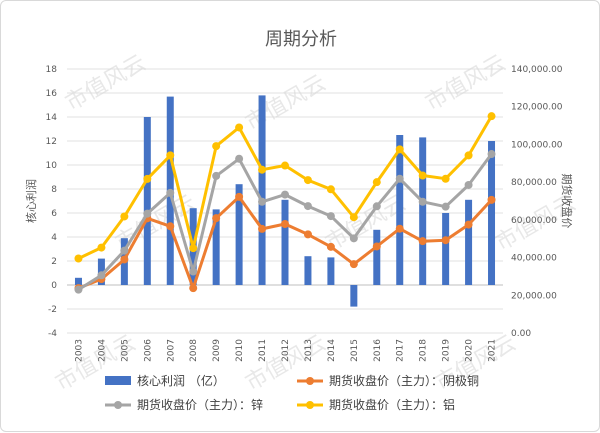 This screenshot has width=600, height=433. I want to click on x-tick-2006: 2006, so click(148, 350).